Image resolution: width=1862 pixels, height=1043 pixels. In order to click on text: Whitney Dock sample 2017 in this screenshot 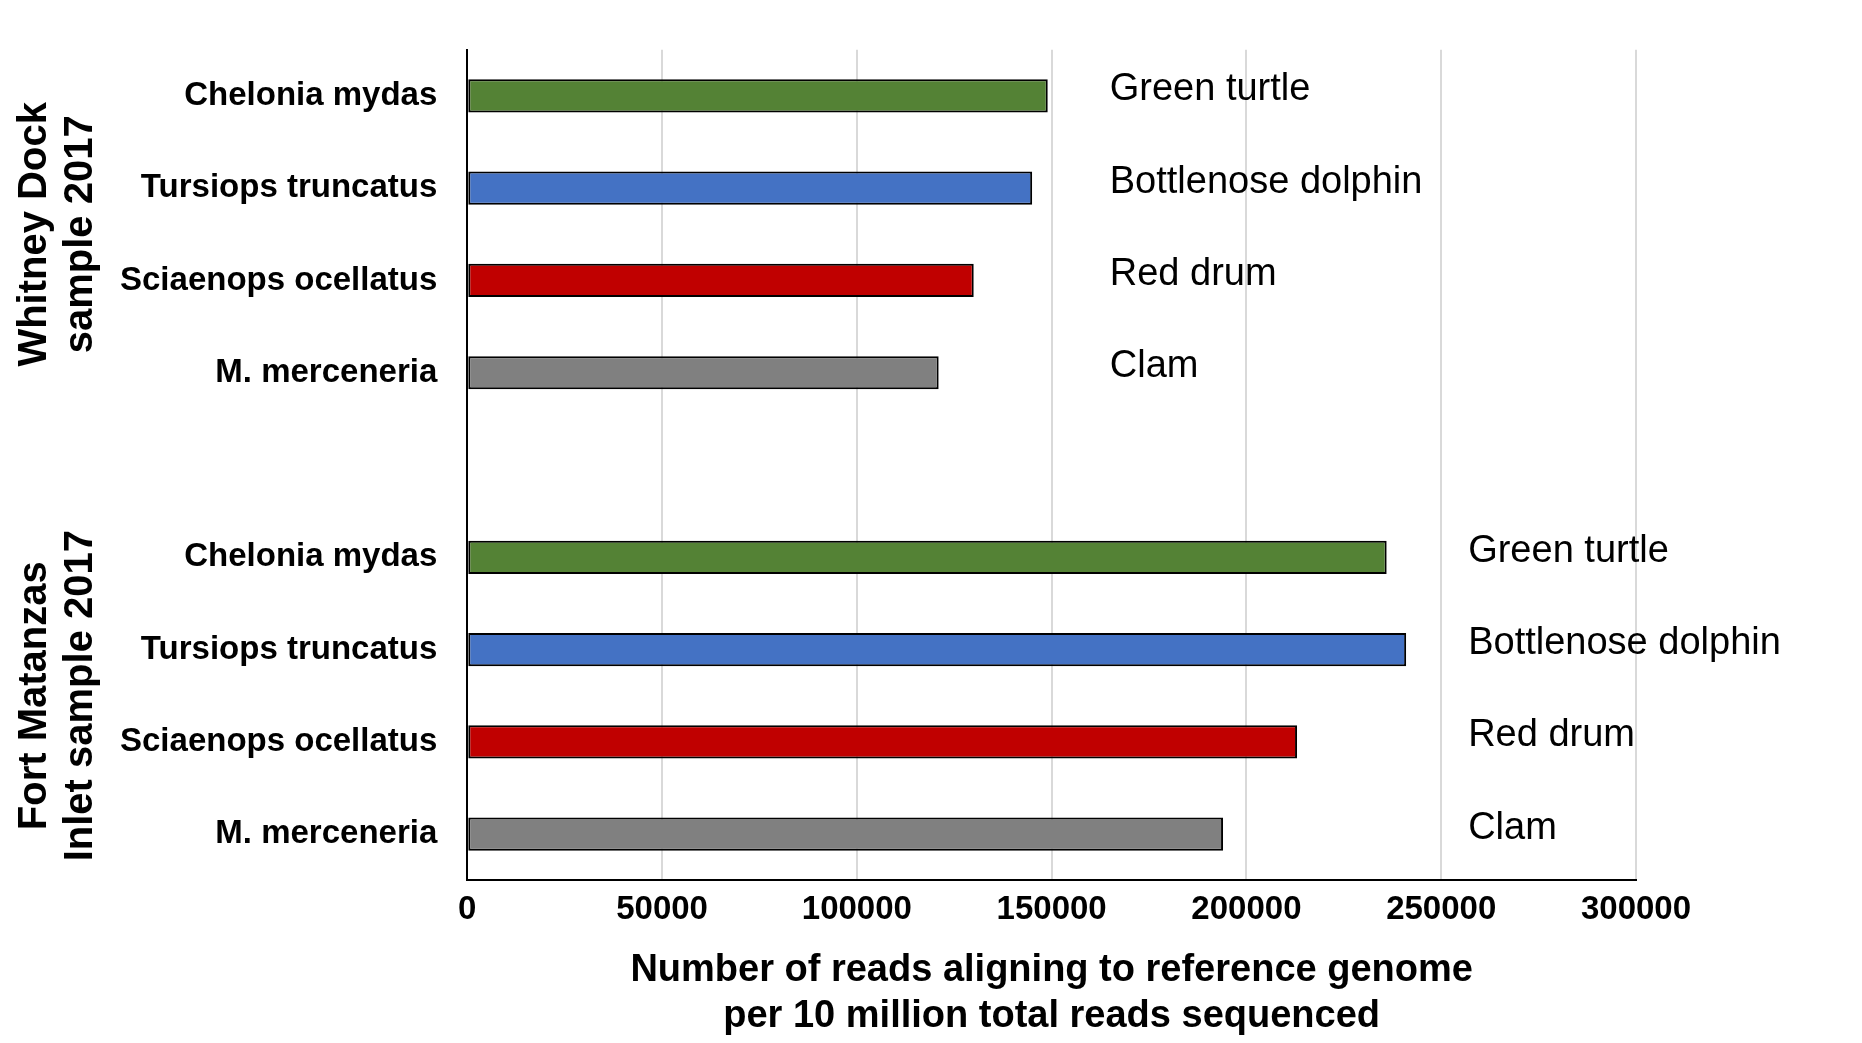, I will do `click(55, 234)`.